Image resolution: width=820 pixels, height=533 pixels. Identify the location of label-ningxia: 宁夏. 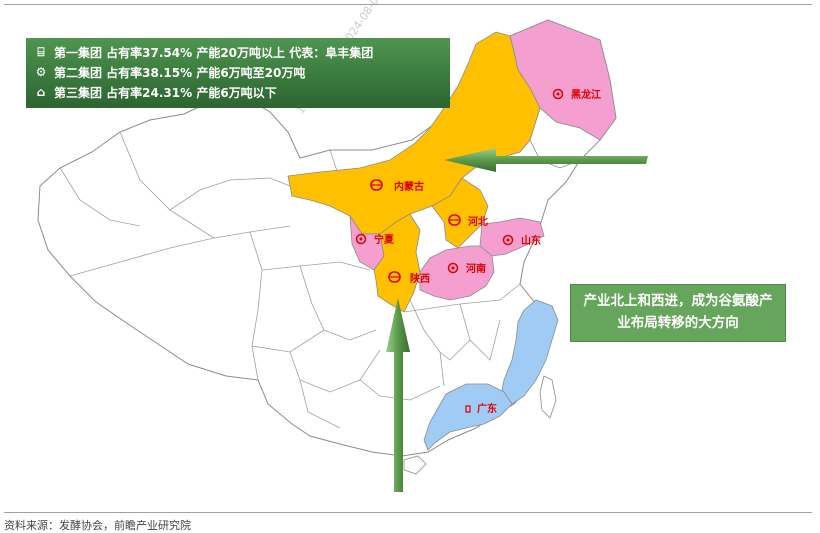
(384, 239).